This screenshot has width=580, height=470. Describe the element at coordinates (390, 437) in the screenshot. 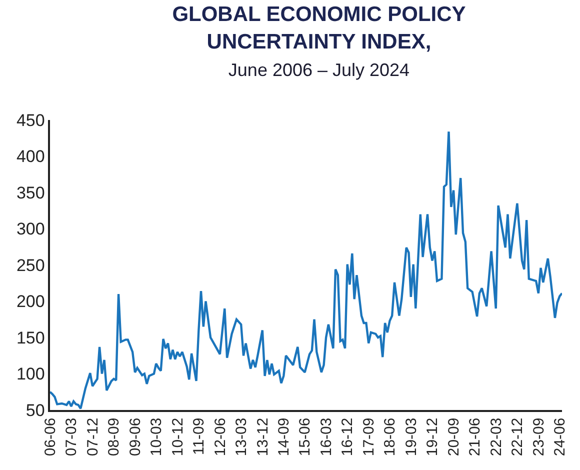

I see `x-tick-label: 18-06` at that location.